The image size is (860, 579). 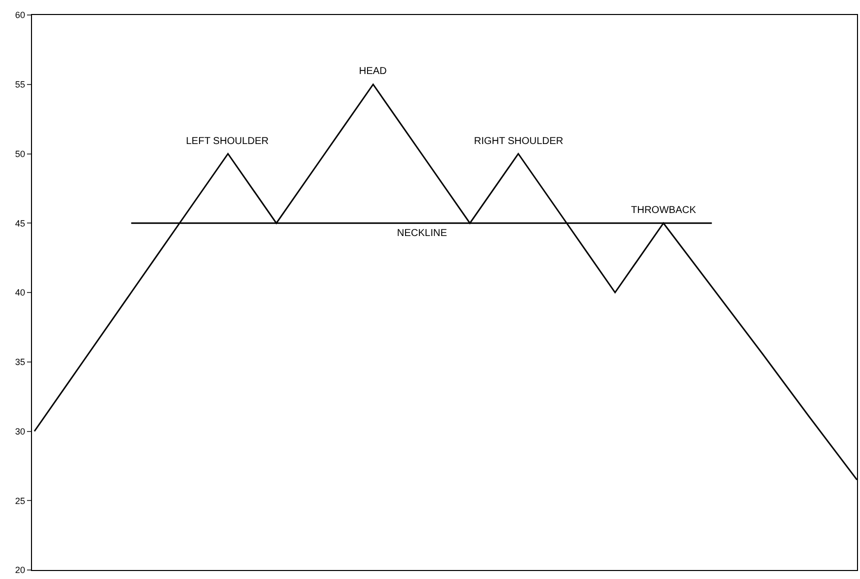 I want to click on annotation: RIGHT SHOULDER, so click(x=519, y=141).